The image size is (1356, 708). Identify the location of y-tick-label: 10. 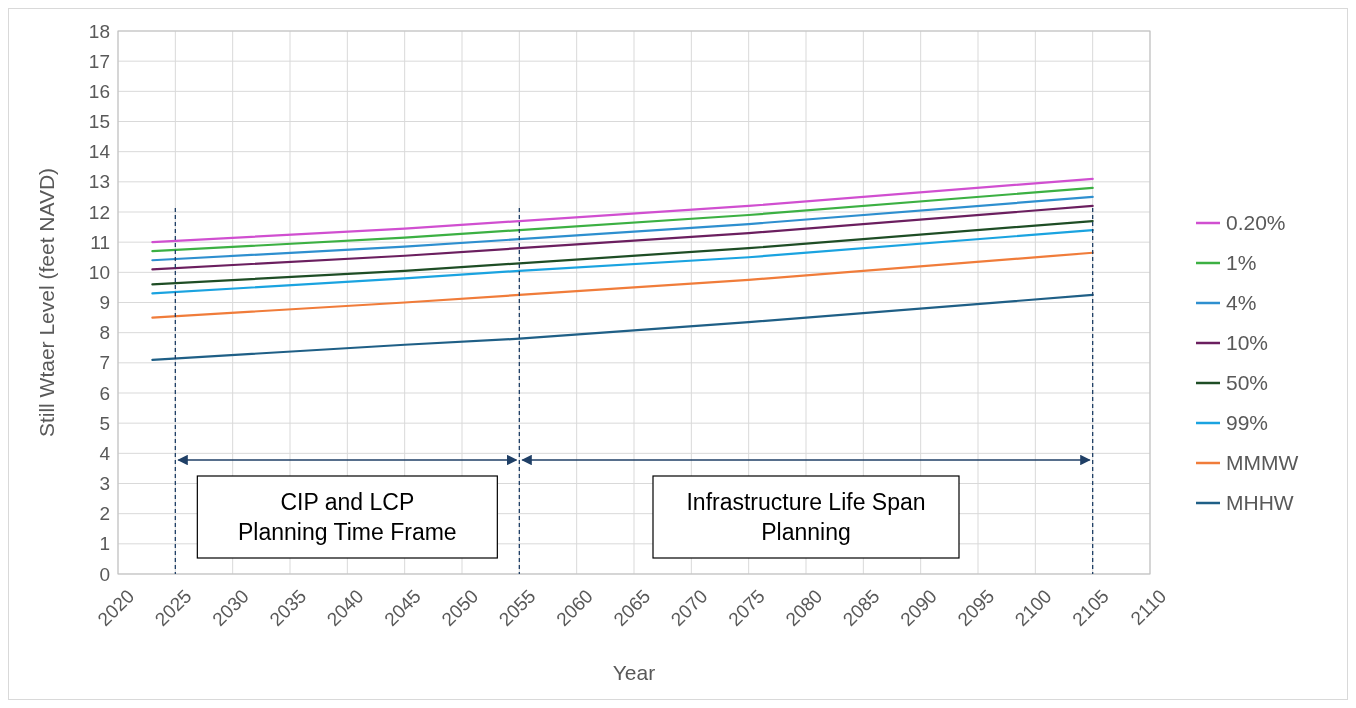
(99, 272).